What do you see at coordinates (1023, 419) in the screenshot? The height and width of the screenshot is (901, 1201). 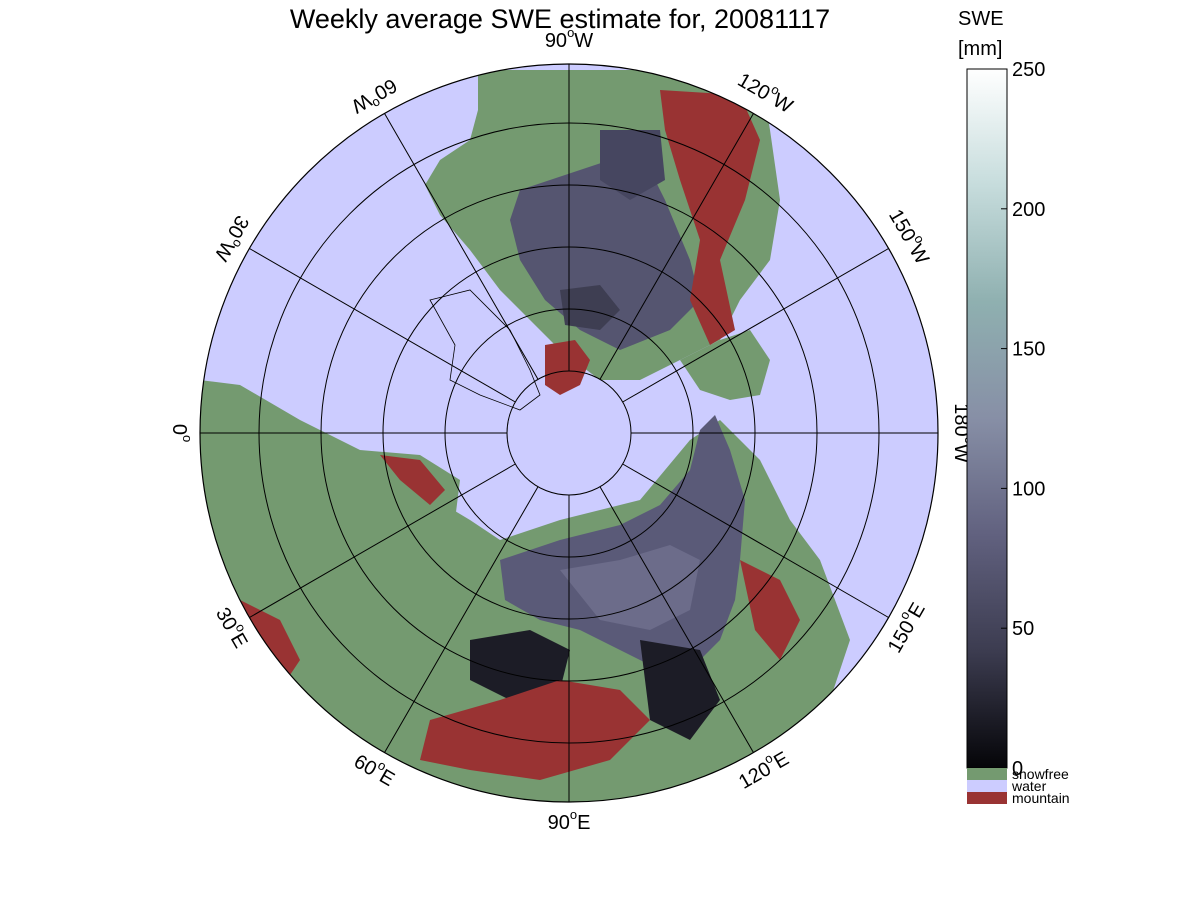 I see `colorbar-ticks: 250 200 150 100 50 0` at bounding box center [1023, 419].